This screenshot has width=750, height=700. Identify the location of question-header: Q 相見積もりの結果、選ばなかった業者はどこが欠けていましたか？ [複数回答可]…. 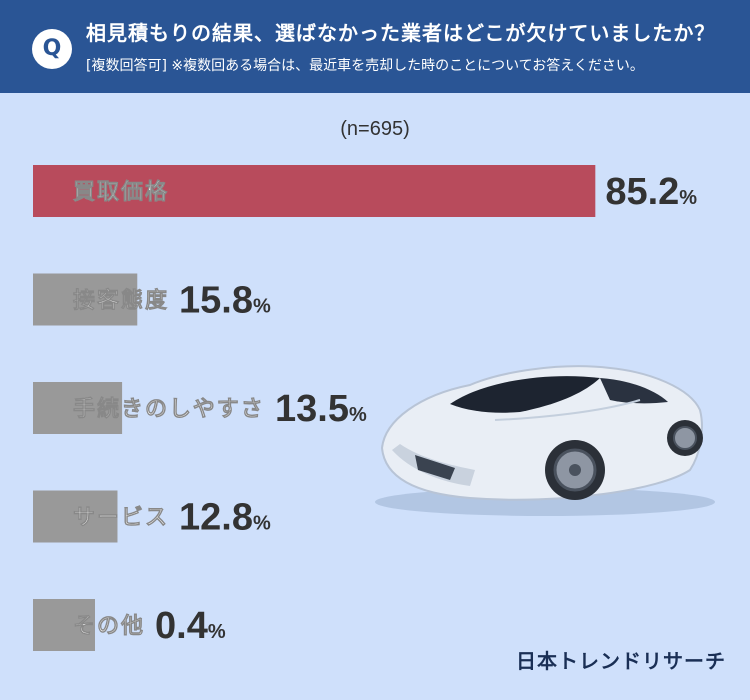
(375, 46).